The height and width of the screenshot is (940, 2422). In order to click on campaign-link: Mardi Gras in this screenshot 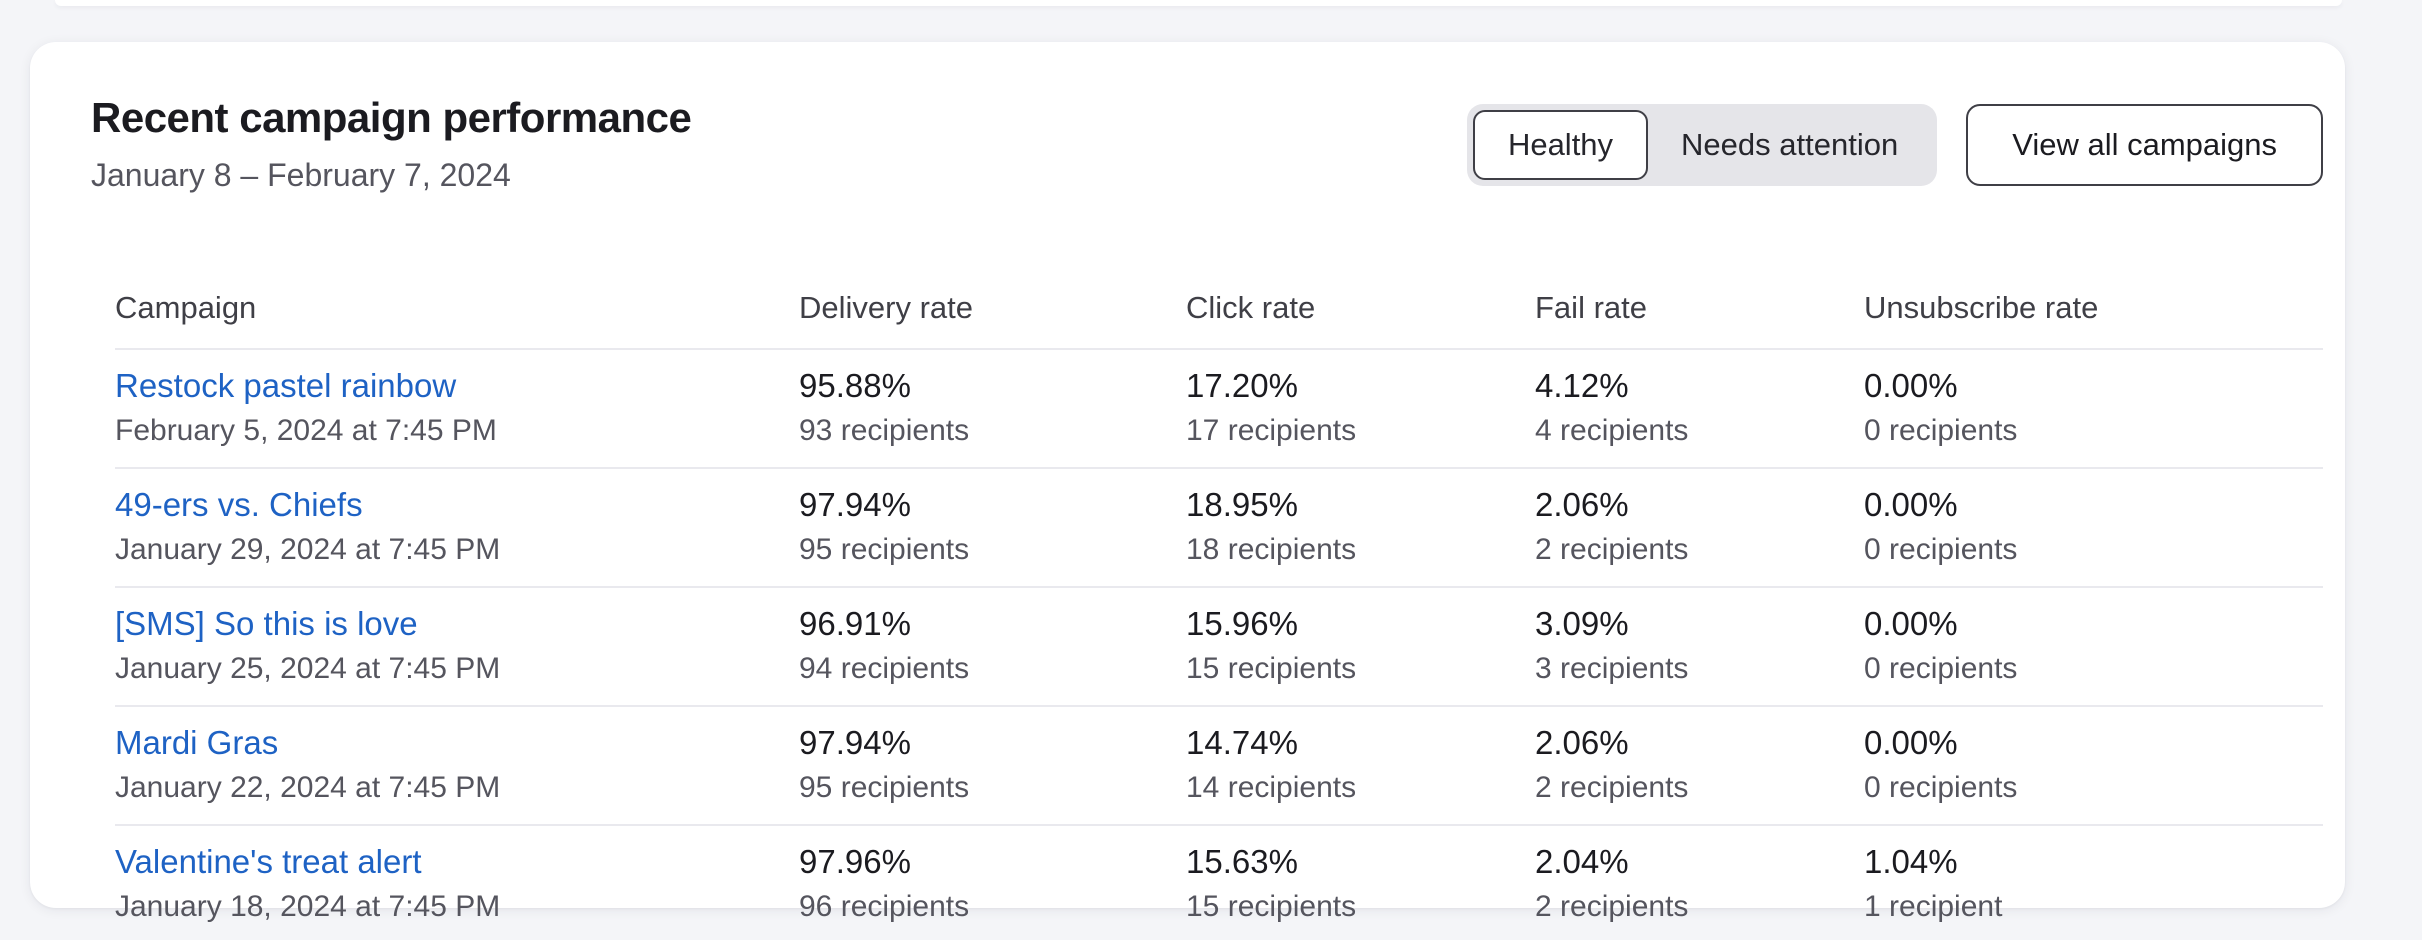, I will do `click(197, 743)`.